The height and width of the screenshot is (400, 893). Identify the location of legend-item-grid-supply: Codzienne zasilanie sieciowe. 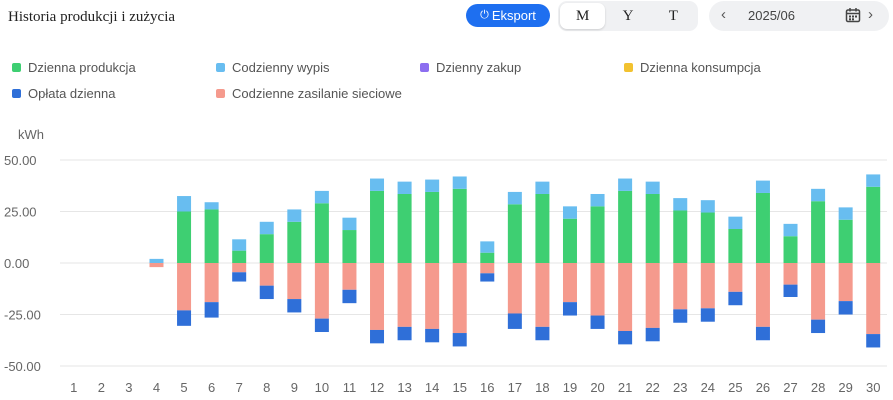
(309, 93).